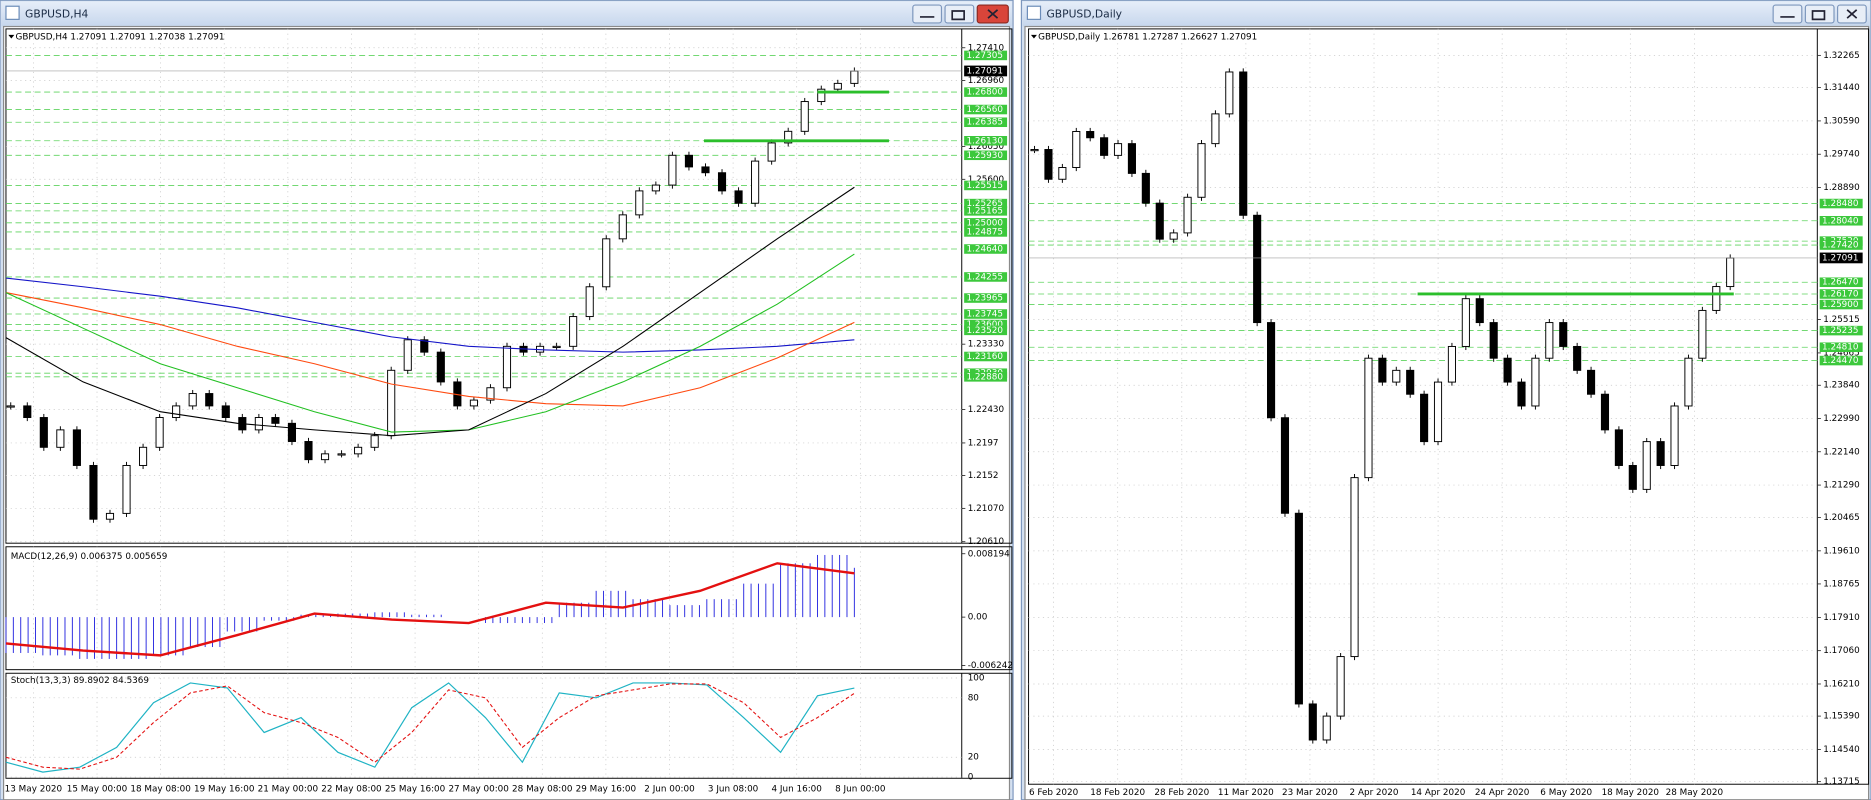 This screenshot has width=1871, height=800. Describe the element at coordinates (1841, 782) in the screenshot. I see `price-tick-label: 1.13715` at that location.